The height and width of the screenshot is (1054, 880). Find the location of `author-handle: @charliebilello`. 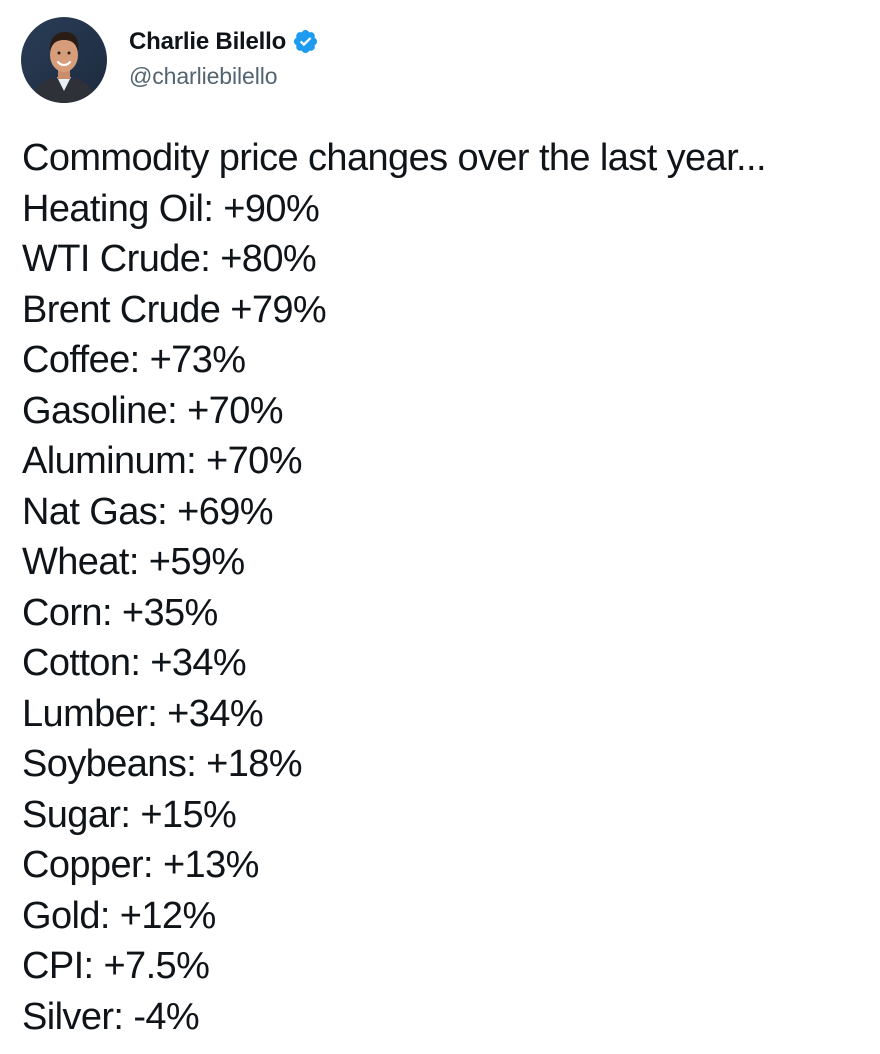

author-handle: @charliebilello is located at coordinates (203, 75).